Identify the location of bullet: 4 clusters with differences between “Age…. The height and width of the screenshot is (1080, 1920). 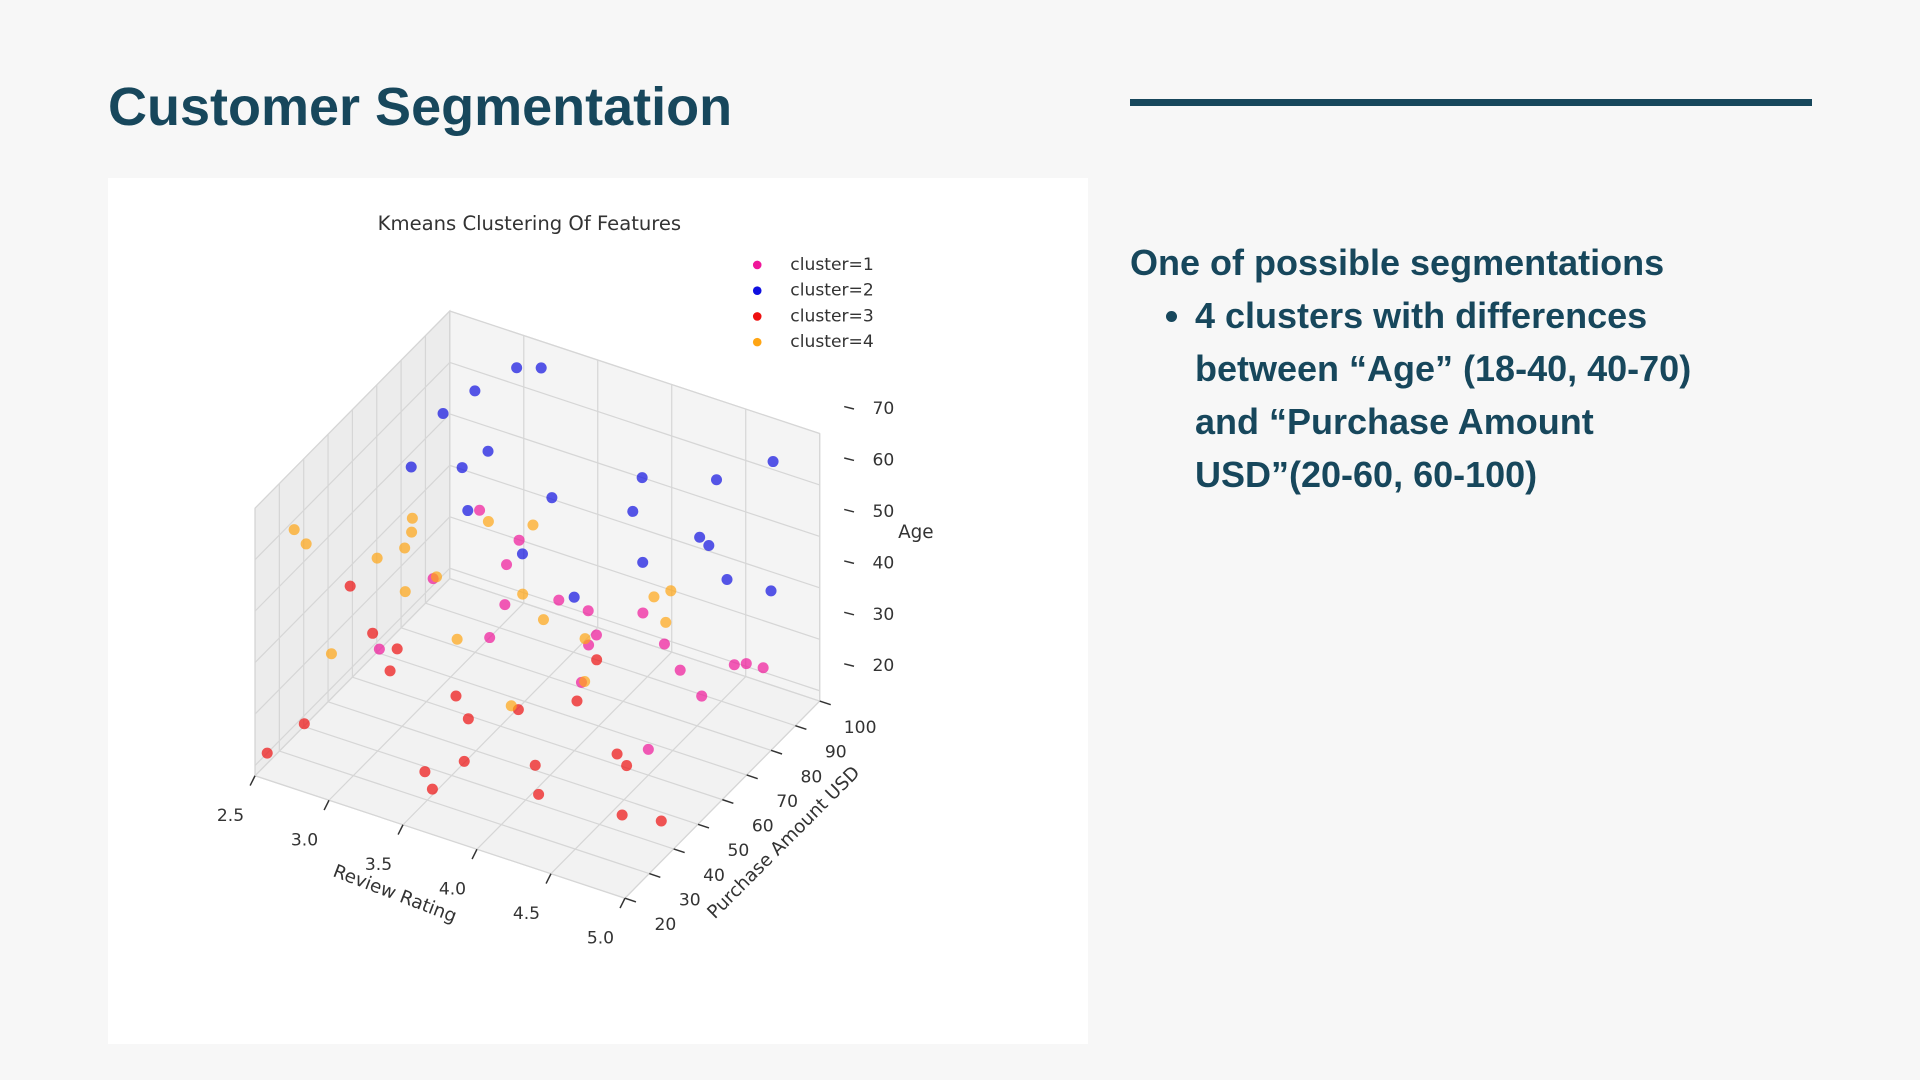
(1475, 395).